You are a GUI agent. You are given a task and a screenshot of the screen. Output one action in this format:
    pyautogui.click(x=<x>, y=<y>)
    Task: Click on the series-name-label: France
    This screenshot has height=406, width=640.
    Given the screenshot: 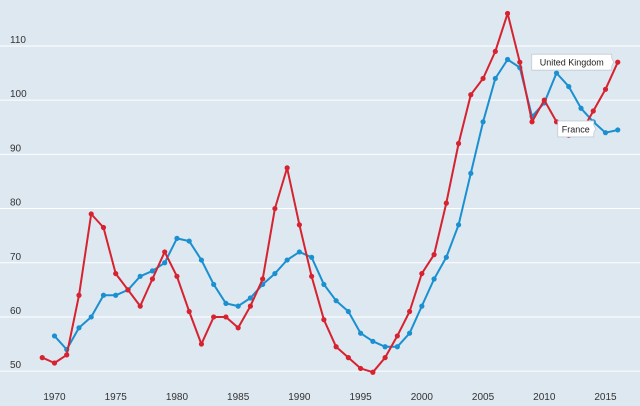 What is the action you would take?
    pyautogui.click(x=576, y=129)
    